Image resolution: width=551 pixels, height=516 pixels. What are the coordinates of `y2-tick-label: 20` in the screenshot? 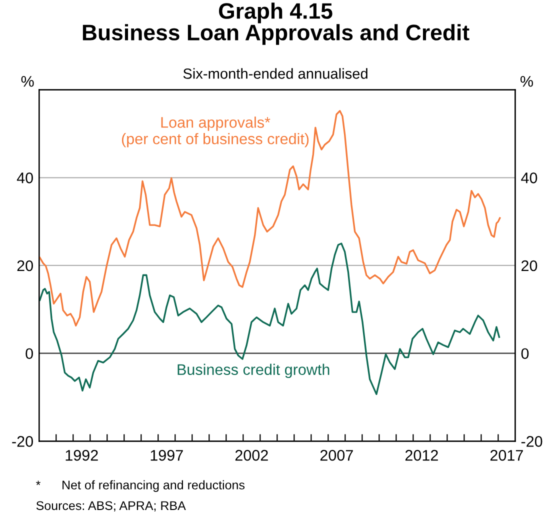 It's located at (530, 266).